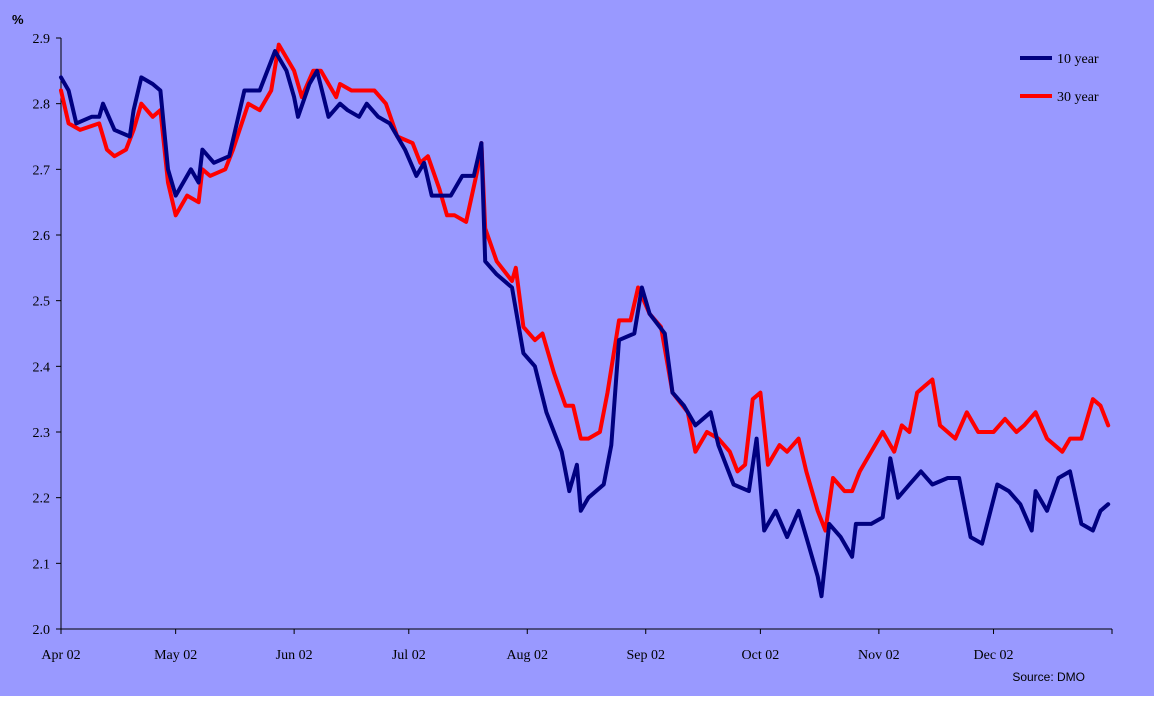  I want to click on legend-label-10-year: 10 year, so click(1078, 59).